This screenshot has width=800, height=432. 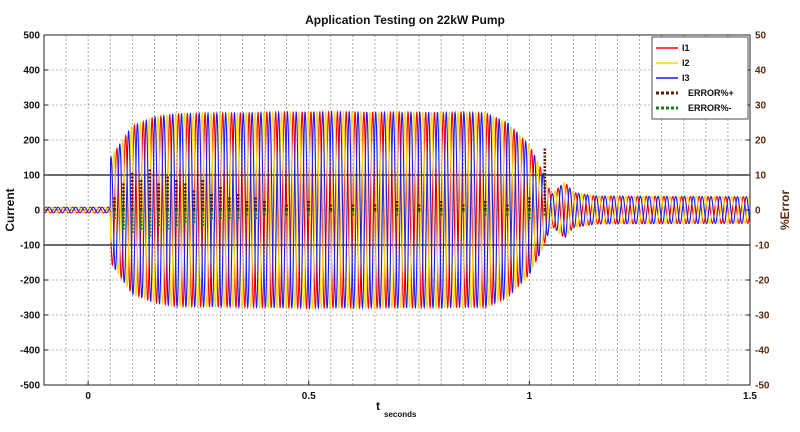 What do you see at coordinates (761, 176) in the screenshot?
I see `y-right-tick-label: 10` at bounding box center [761, 176].